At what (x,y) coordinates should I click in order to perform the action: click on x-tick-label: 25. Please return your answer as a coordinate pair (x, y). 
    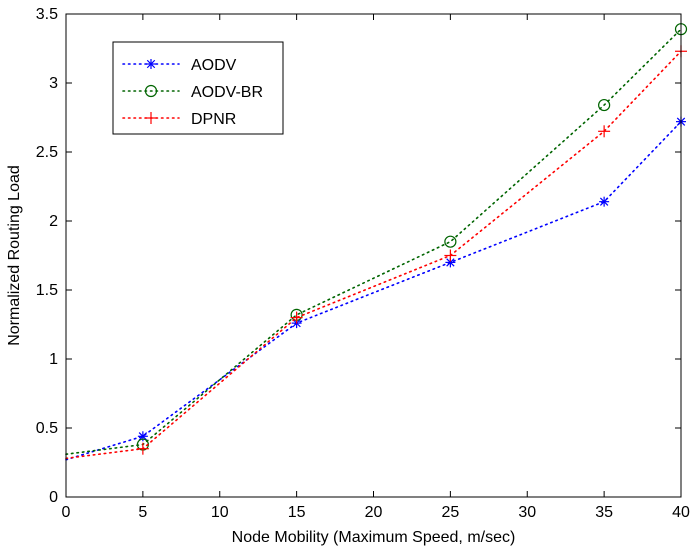
    Looking at the image, I should click on (450, 512).